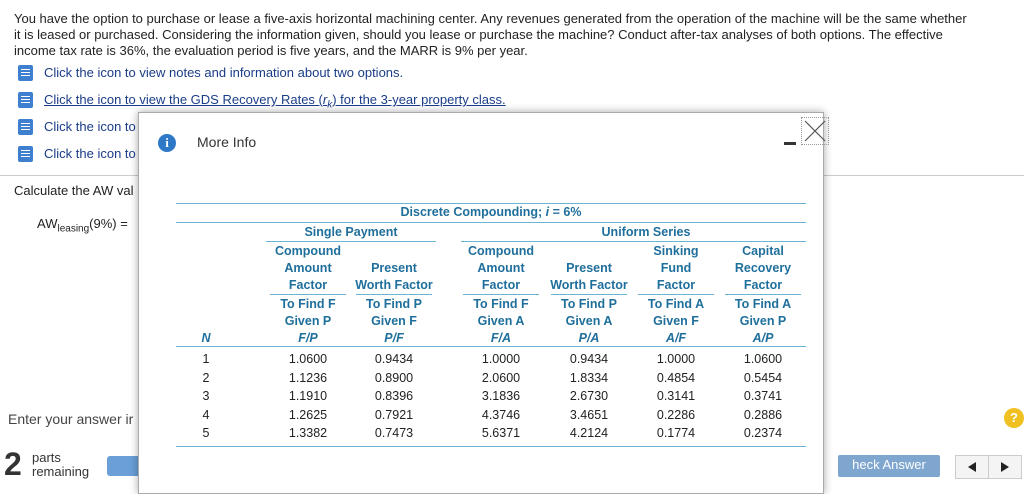 Image resolution: width=1024 pixels, height=494 pixels. Describe the element at coordinates (676, 377) in the screenshot. I see `cell: 0.4854` at that location.